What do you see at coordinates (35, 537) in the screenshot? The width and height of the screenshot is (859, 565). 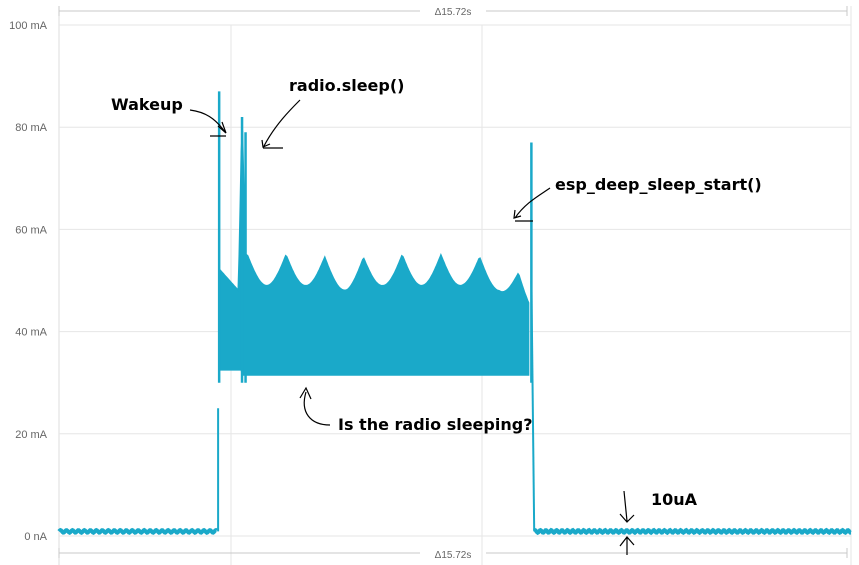 I see `y-tick-label: 0 nA` at bounding box center [35, 537].